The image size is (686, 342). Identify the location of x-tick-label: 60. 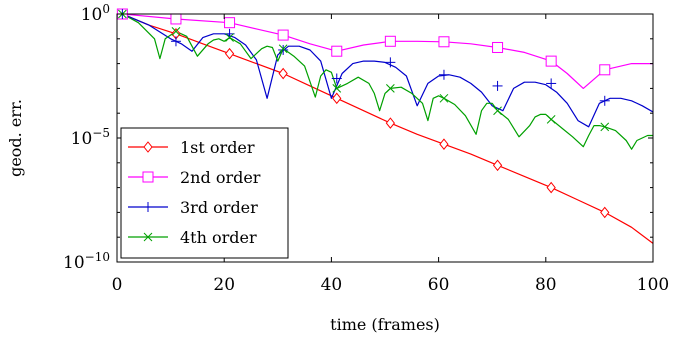
(439, 285).